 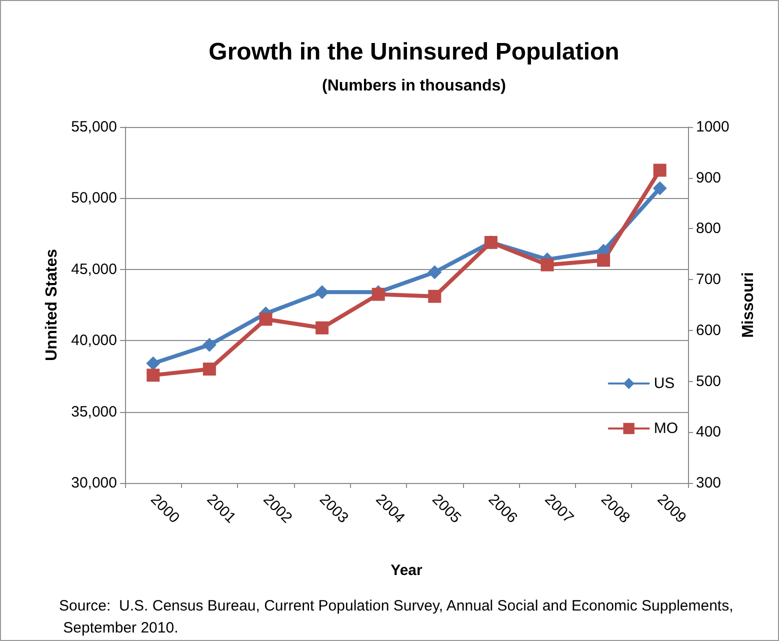 I want to click on legend-label: US, so click(x=664, y=383).